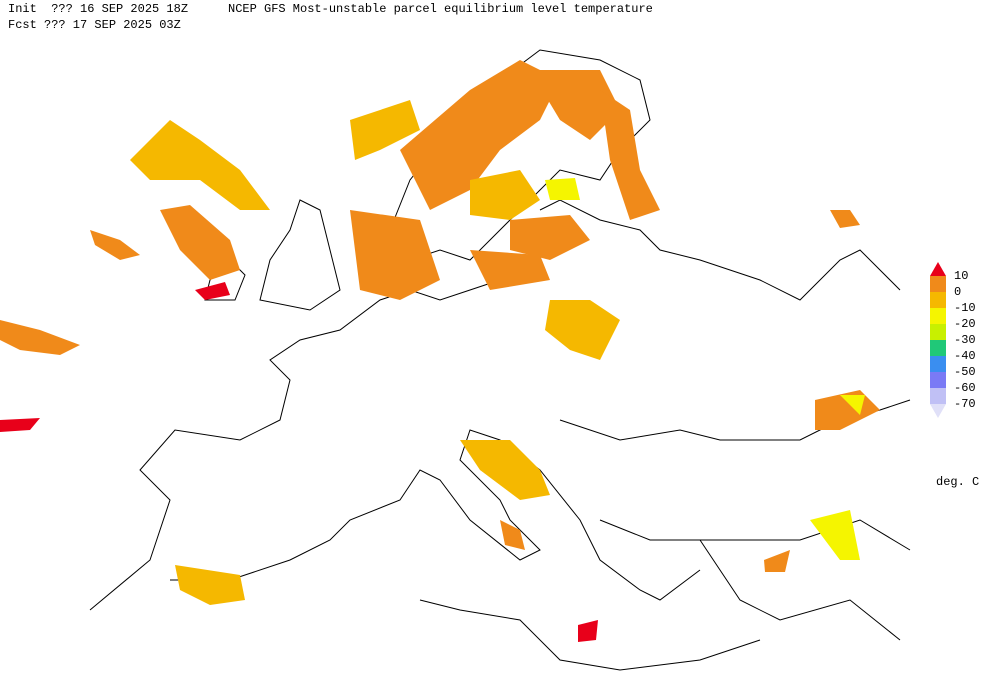 The height and width of the screenshot is (680, 1000). I want to click on forecast-time: Fcst ??? 17 SEP 2025 03Z, so click(94, 25).